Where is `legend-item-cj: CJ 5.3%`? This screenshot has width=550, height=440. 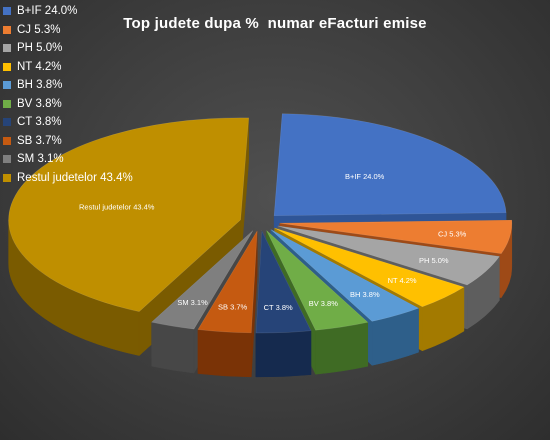 legend-item-cj: CJ 5.3% is located at coordinates (68, 30).